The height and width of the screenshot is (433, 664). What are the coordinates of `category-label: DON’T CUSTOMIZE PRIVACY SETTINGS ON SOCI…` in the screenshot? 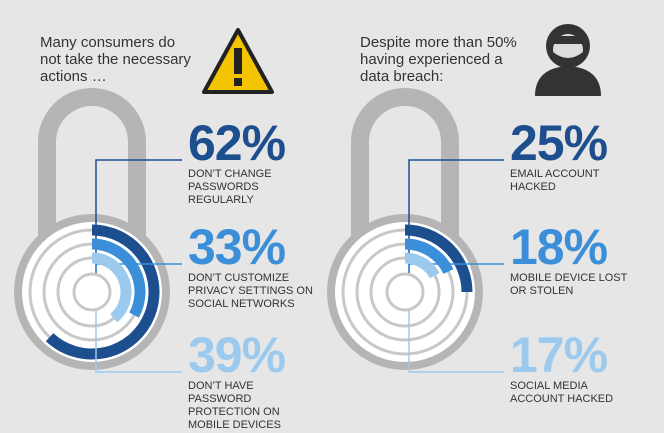 It's located at (250, 291).